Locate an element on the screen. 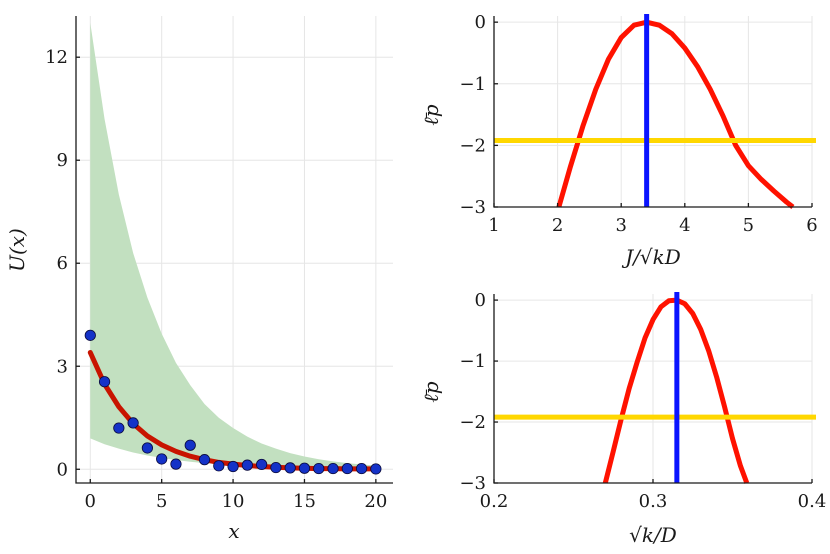  x-tick-label-4: 20 is located at coordinates (375, 501).